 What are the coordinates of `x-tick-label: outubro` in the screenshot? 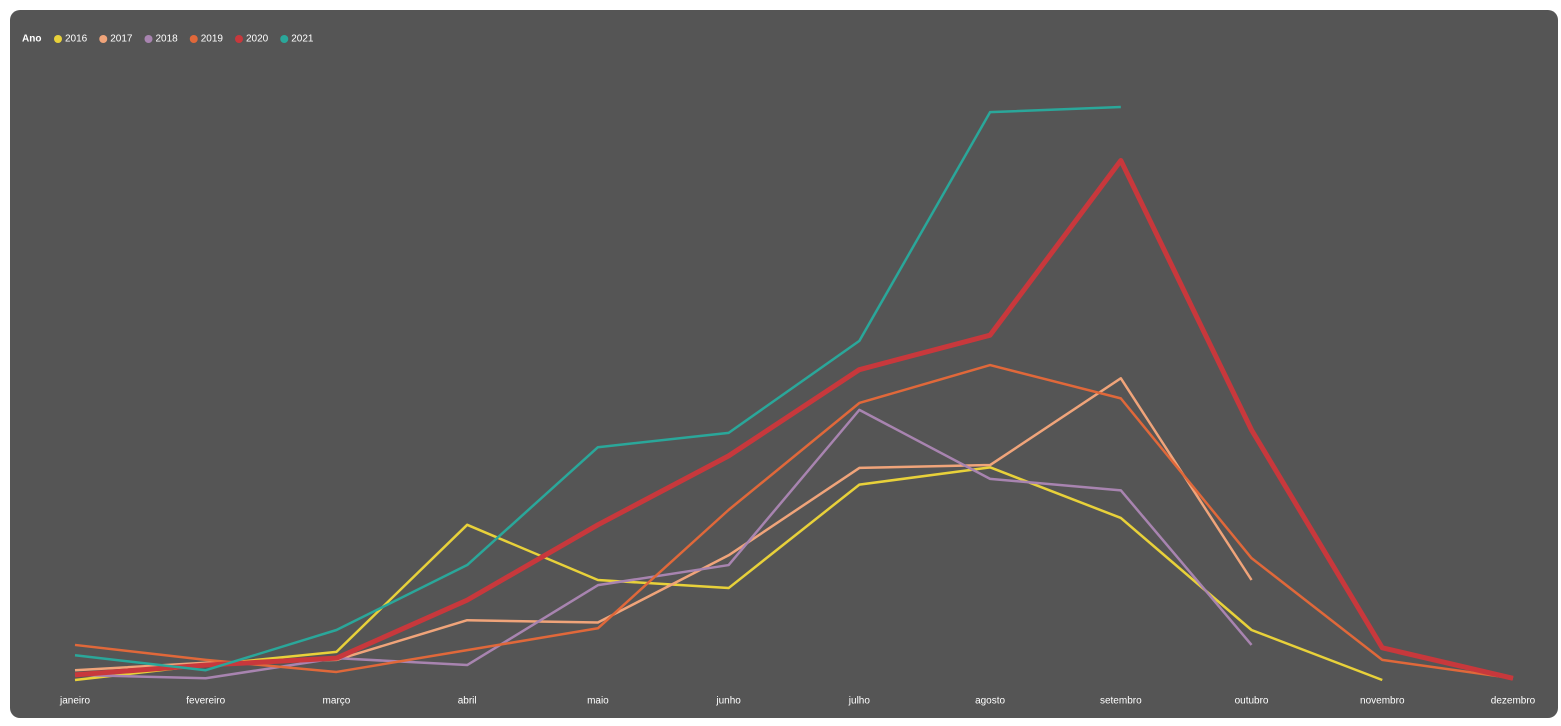 It's located at (1252, 701).